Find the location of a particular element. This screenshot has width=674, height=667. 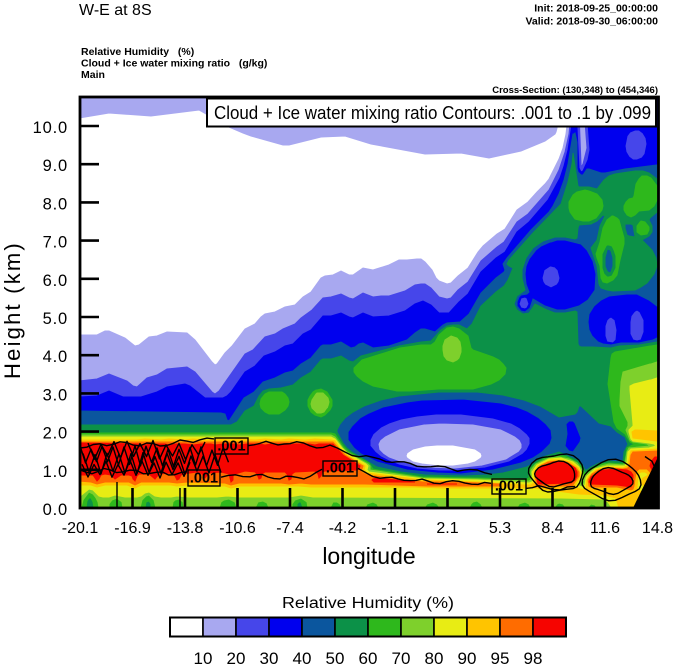

svg-text: 6.0 is located at coordinates (55, 281).